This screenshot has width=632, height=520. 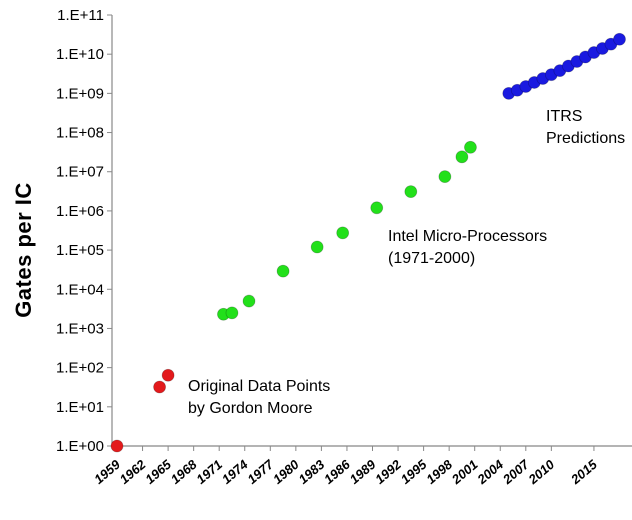 What do you see at coordinates (432, 258) in the screenshot?
I see `annotation-intel-line-2: (1971-2000)` at bounding box center [432, 258].